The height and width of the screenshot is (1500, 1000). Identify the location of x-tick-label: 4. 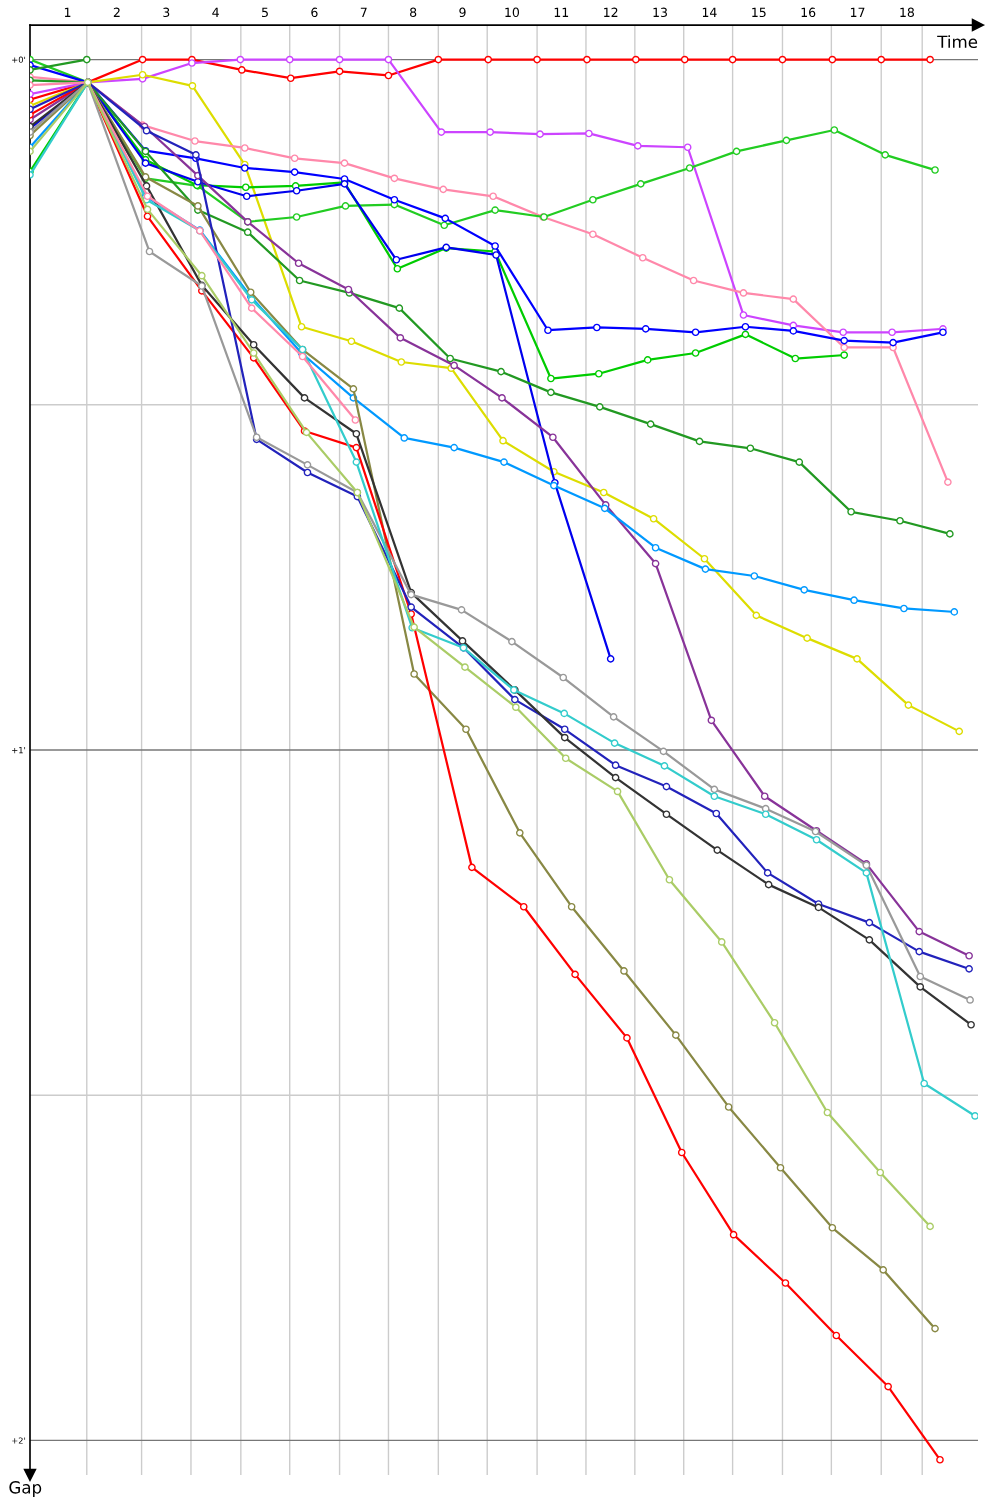
(215, 12).